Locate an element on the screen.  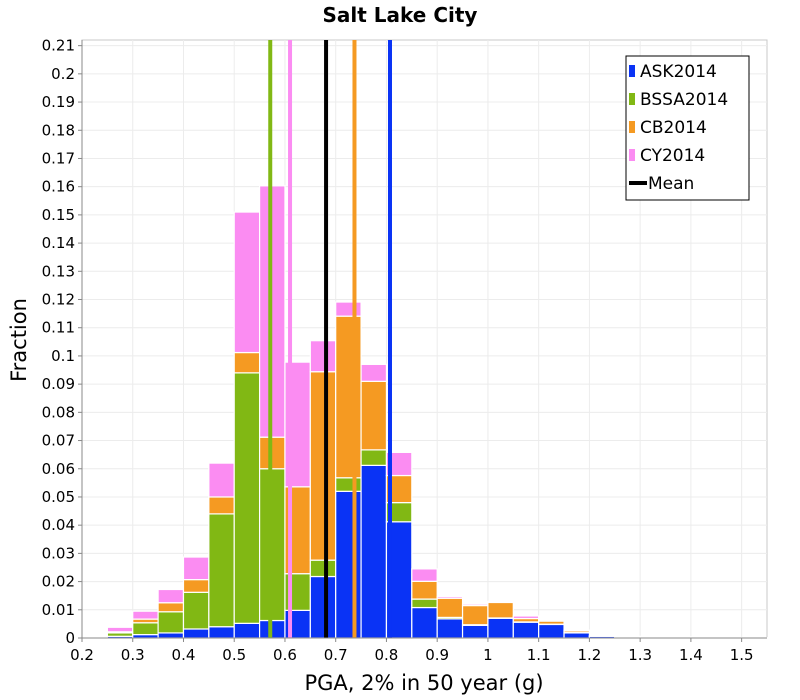
y-tick-label: 0.05 is located at coordinates (58, 497).